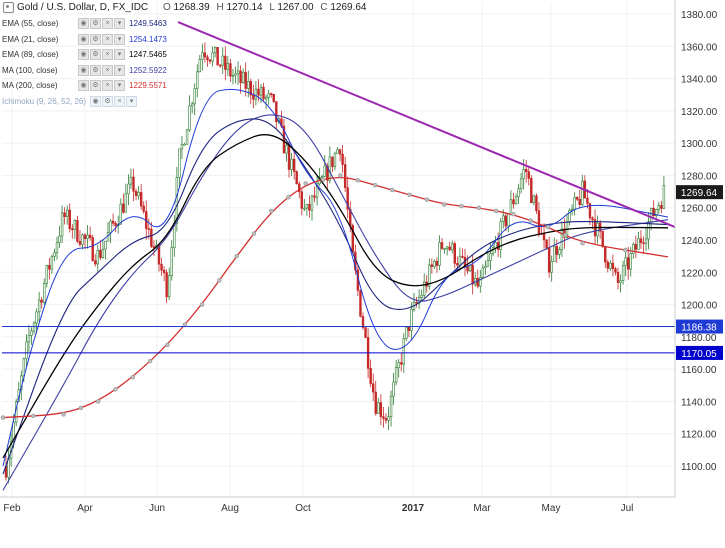  I want to click on indicator-row: MA (100, close) ◉ ⚙ × ▾ 1252.5922, so click(84, 71).